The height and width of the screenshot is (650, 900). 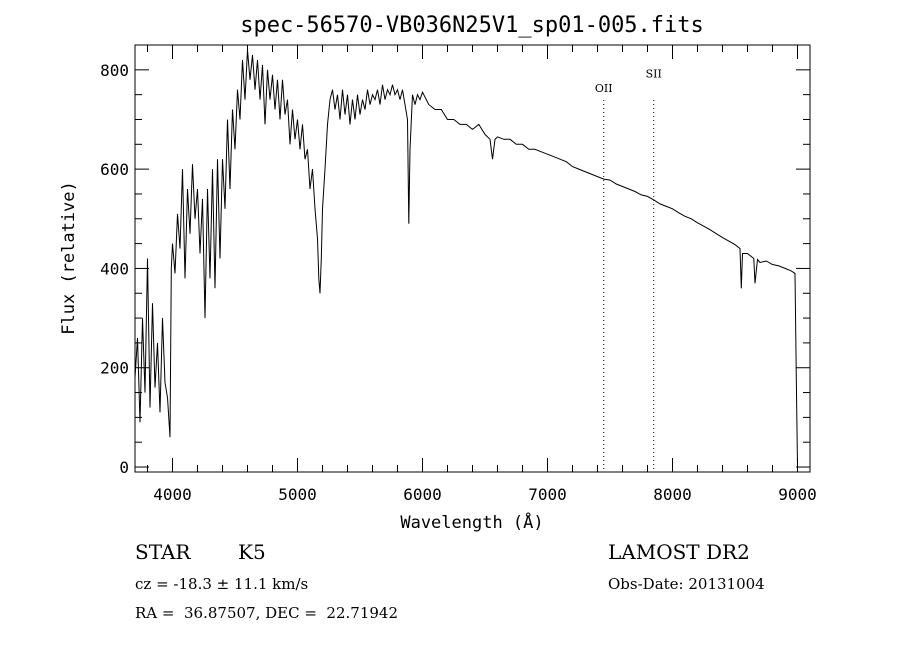 What do you see at coordinates (485, 494) in the screenshot?
I see `x-tick-labels: 4000 5000 6000 7000 8000 9000` at bounding box center [485, 494].